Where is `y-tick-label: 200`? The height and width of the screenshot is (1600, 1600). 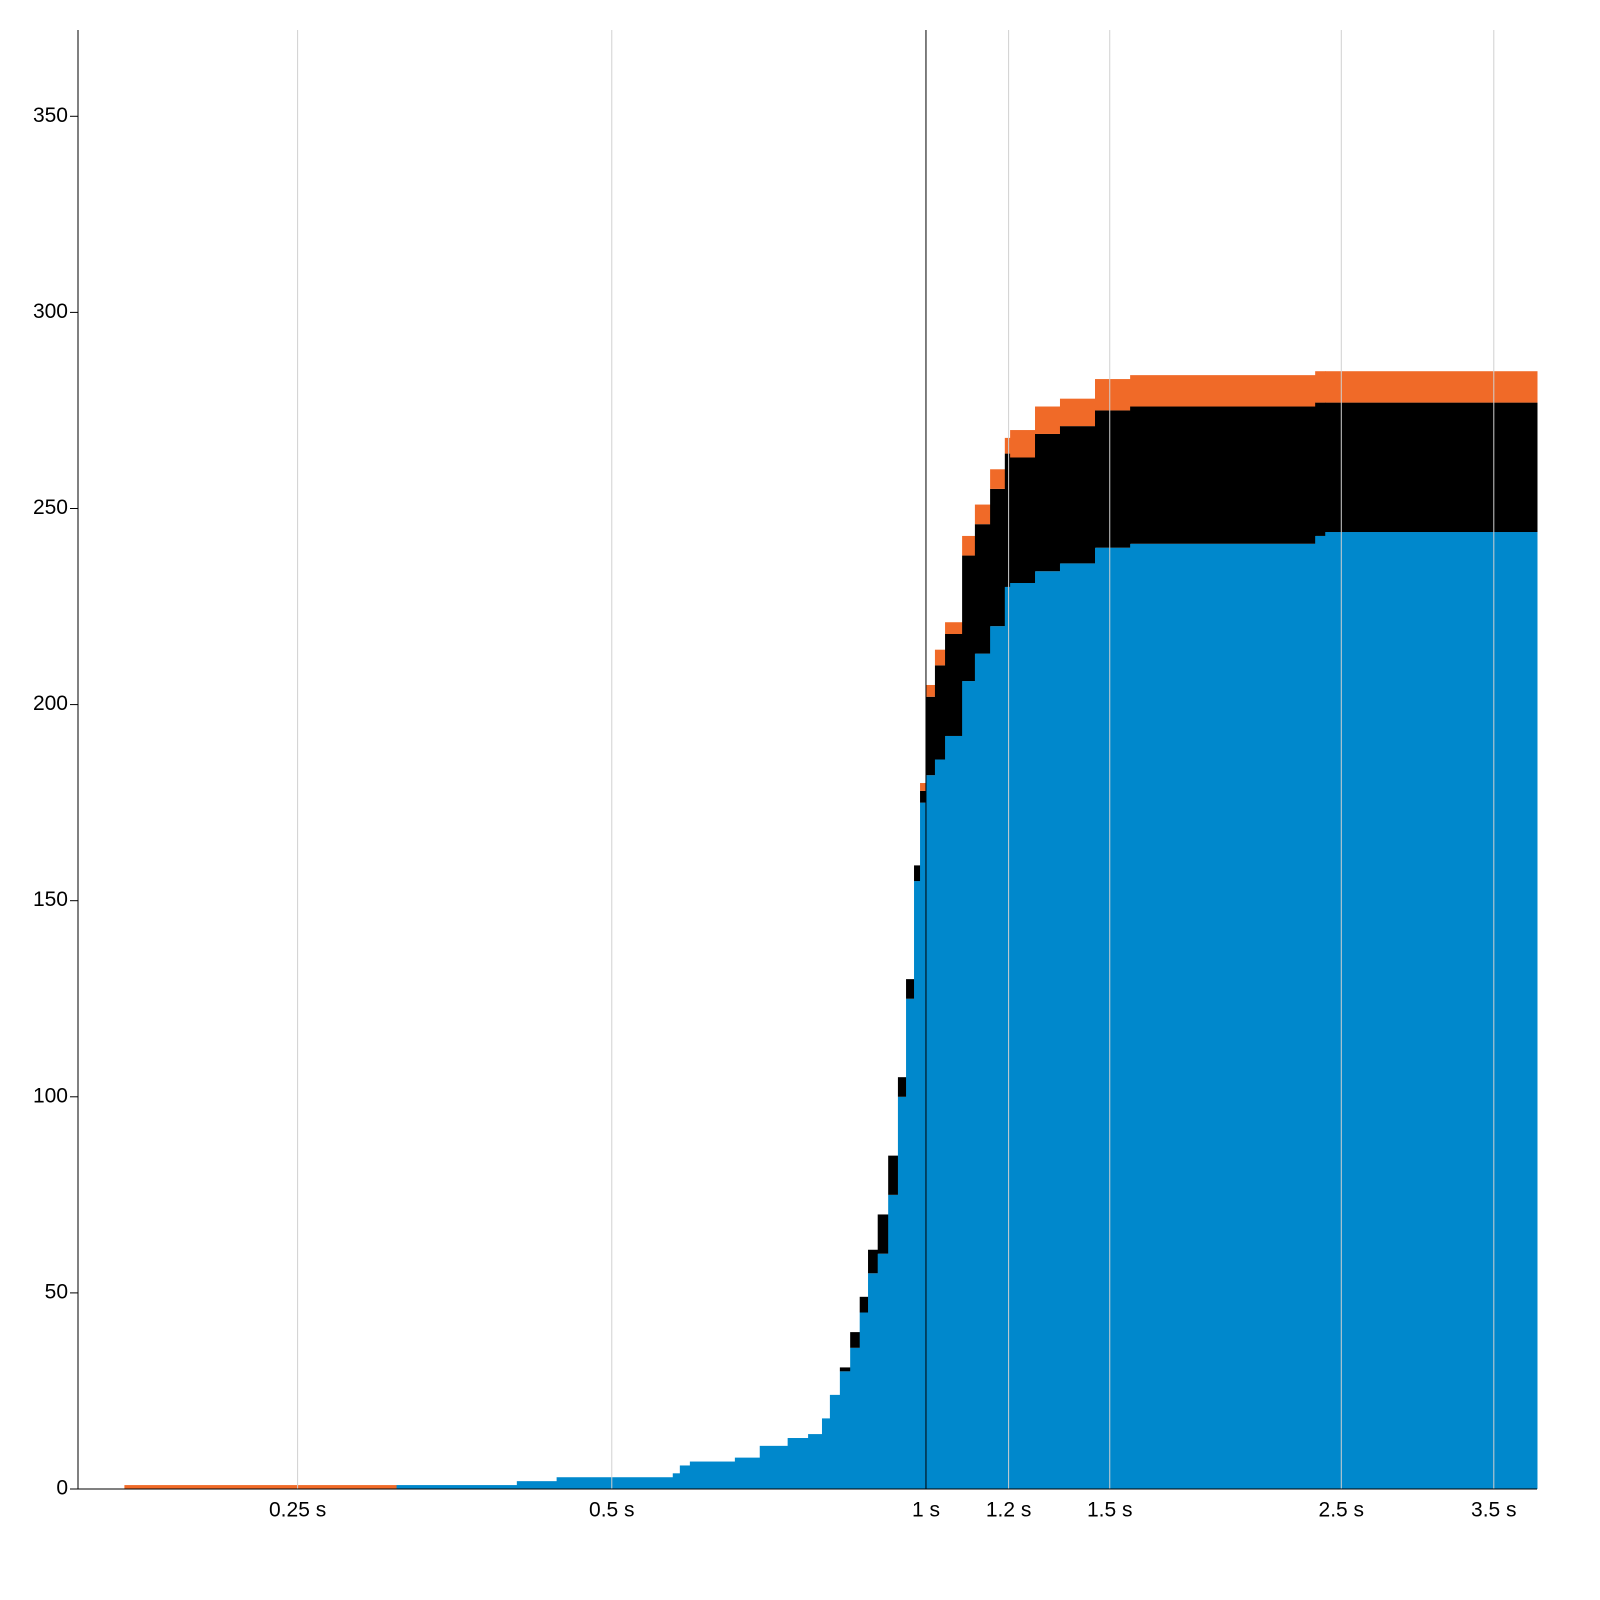 y-tick-label: 200 is located at coordinates (50, 703).